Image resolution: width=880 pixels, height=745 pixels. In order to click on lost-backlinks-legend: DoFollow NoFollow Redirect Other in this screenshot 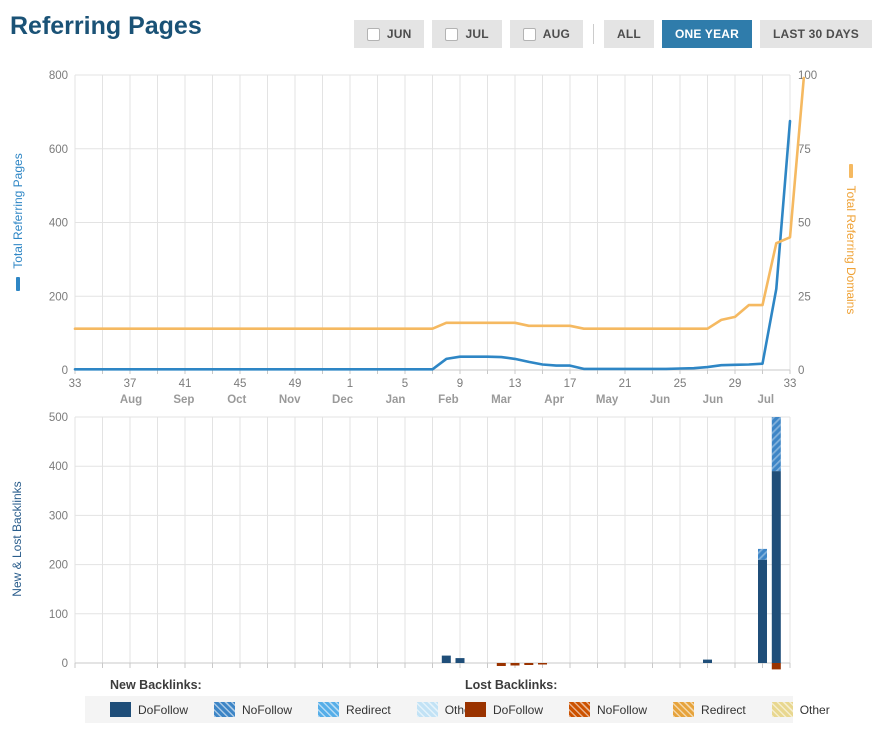, I will do `click(647, 709)`.